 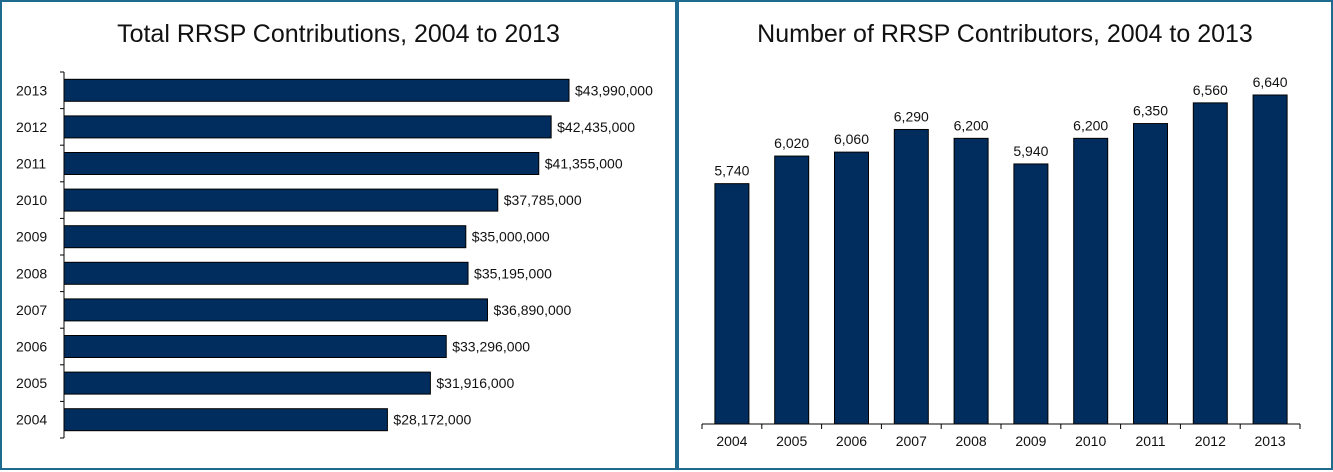 What do you see at coordinates (31, 420) in the screenshot?
I see `y-tick-label-2004: 2004` at bounding box center [31, 420].